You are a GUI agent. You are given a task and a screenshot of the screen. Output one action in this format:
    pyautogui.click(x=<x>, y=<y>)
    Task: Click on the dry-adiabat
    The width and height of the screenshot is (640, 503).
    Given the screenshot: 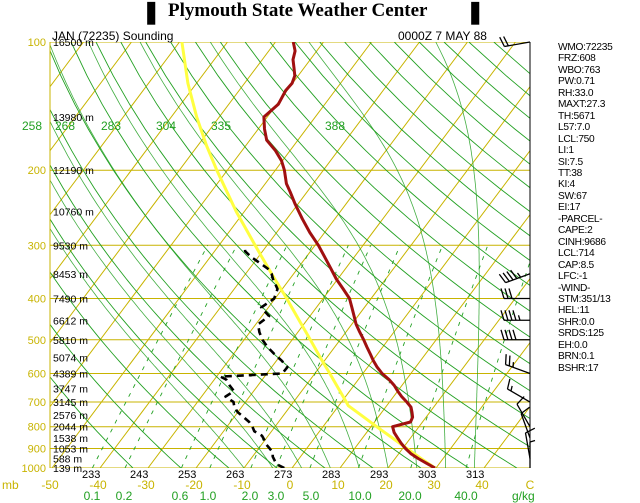 What is the action you would take?
    pyautogui.click(x=116, y=395)
    